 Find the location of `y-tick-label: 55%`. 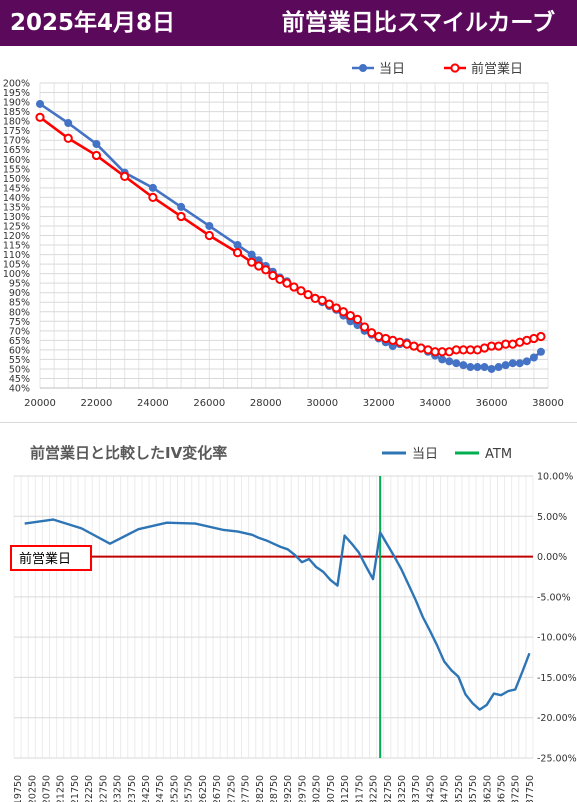

y-tick-label: 55% is located at coordinates (19, 360).